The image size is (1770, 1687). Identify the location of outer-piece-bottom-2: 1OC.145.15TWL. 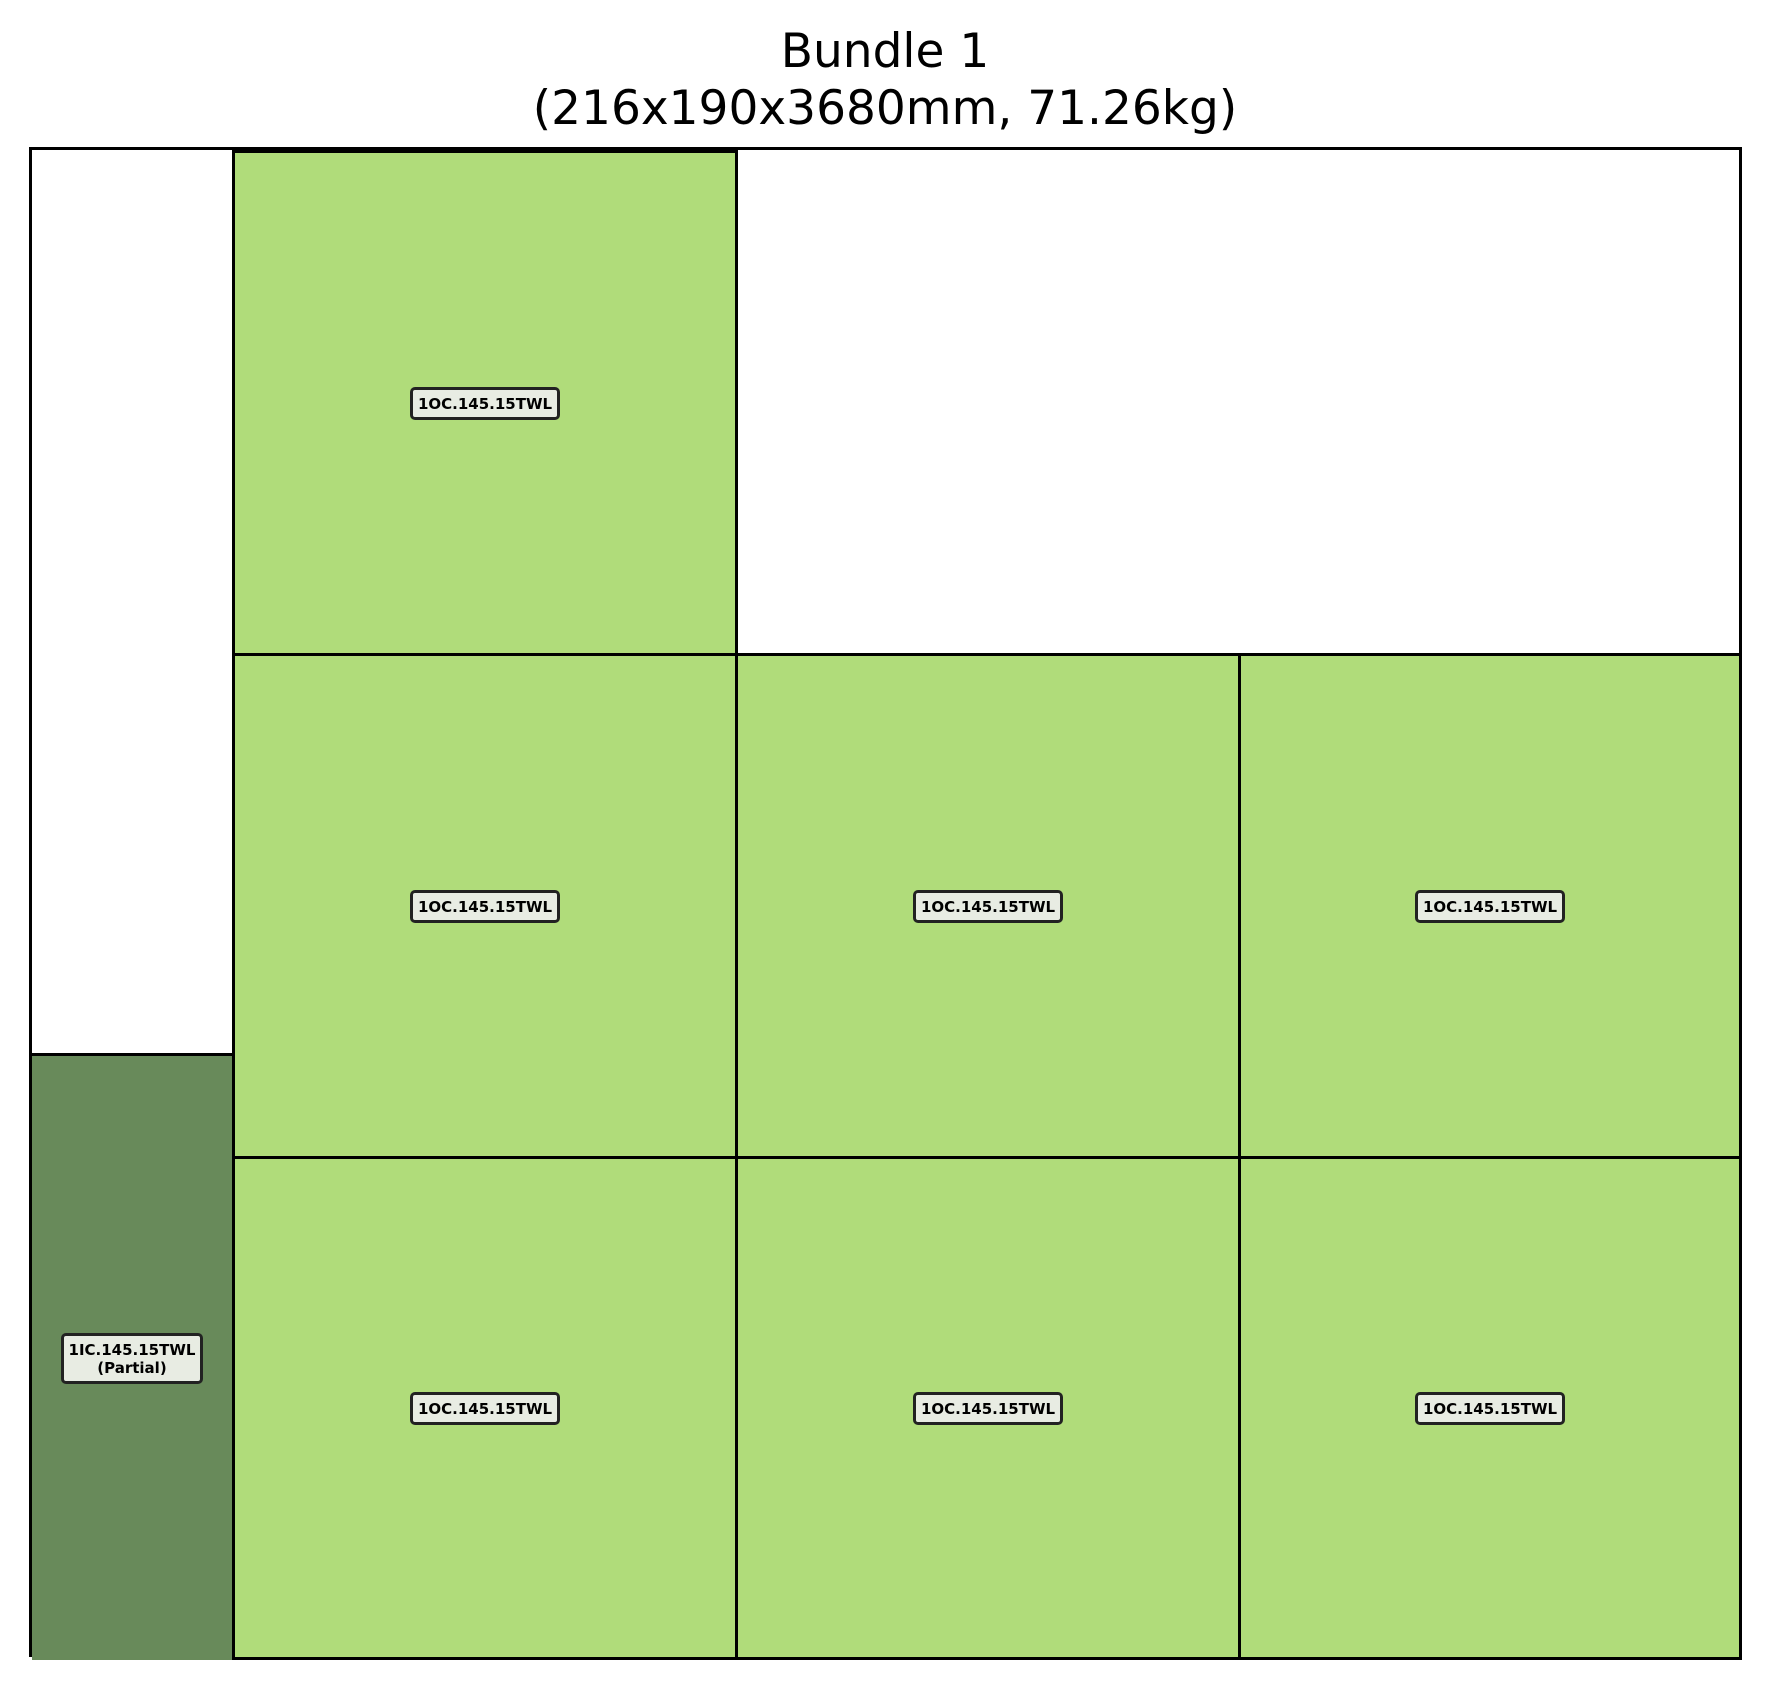
(988, 1408).